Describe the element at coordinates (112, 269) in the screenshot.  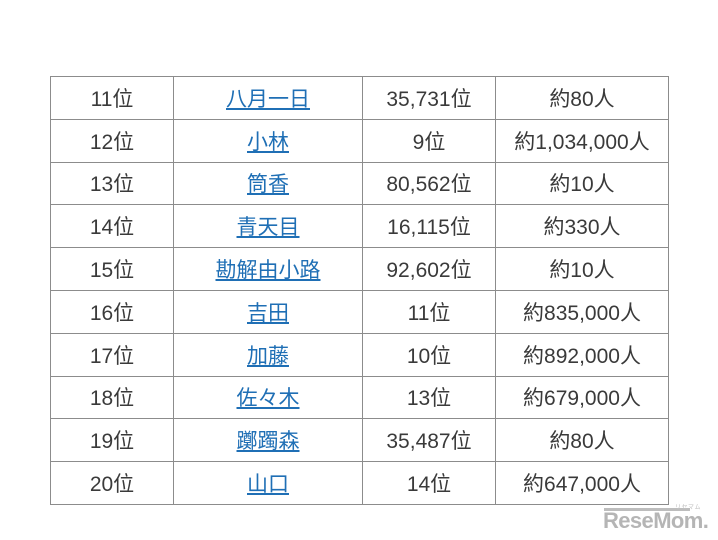
I see `cell-rank: 15位` at that location.